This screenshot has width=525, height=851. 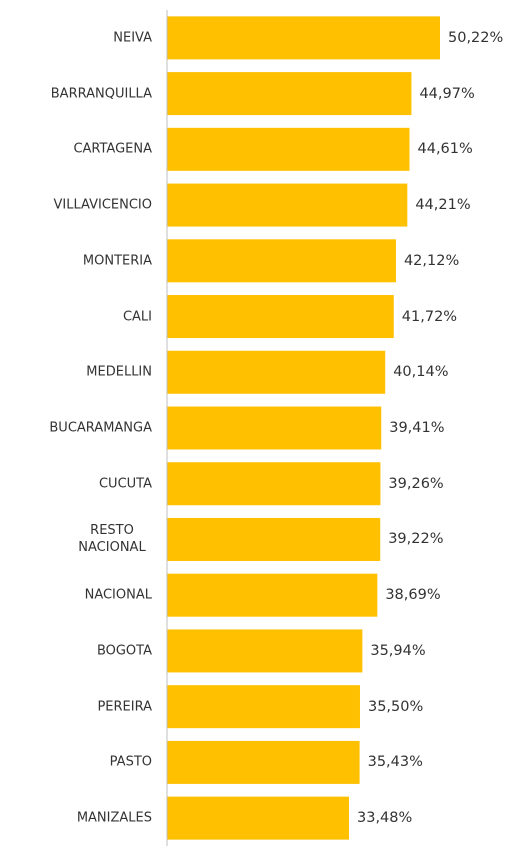 I want to click on category-label: NEIVA, so click(x=132, y=38).